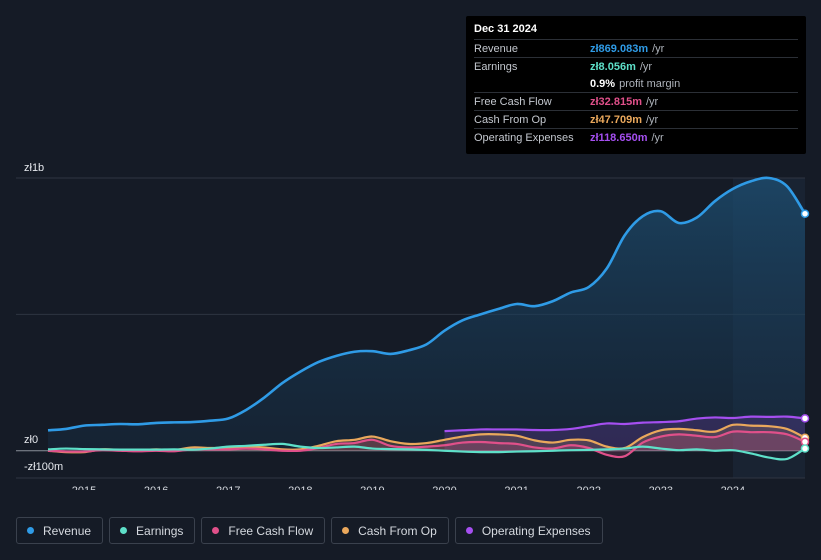  What do you see at coordinates (469, 530) in the screenshot?
I see `operating-expenses-dot-icon` at bounding box center [469, 530].